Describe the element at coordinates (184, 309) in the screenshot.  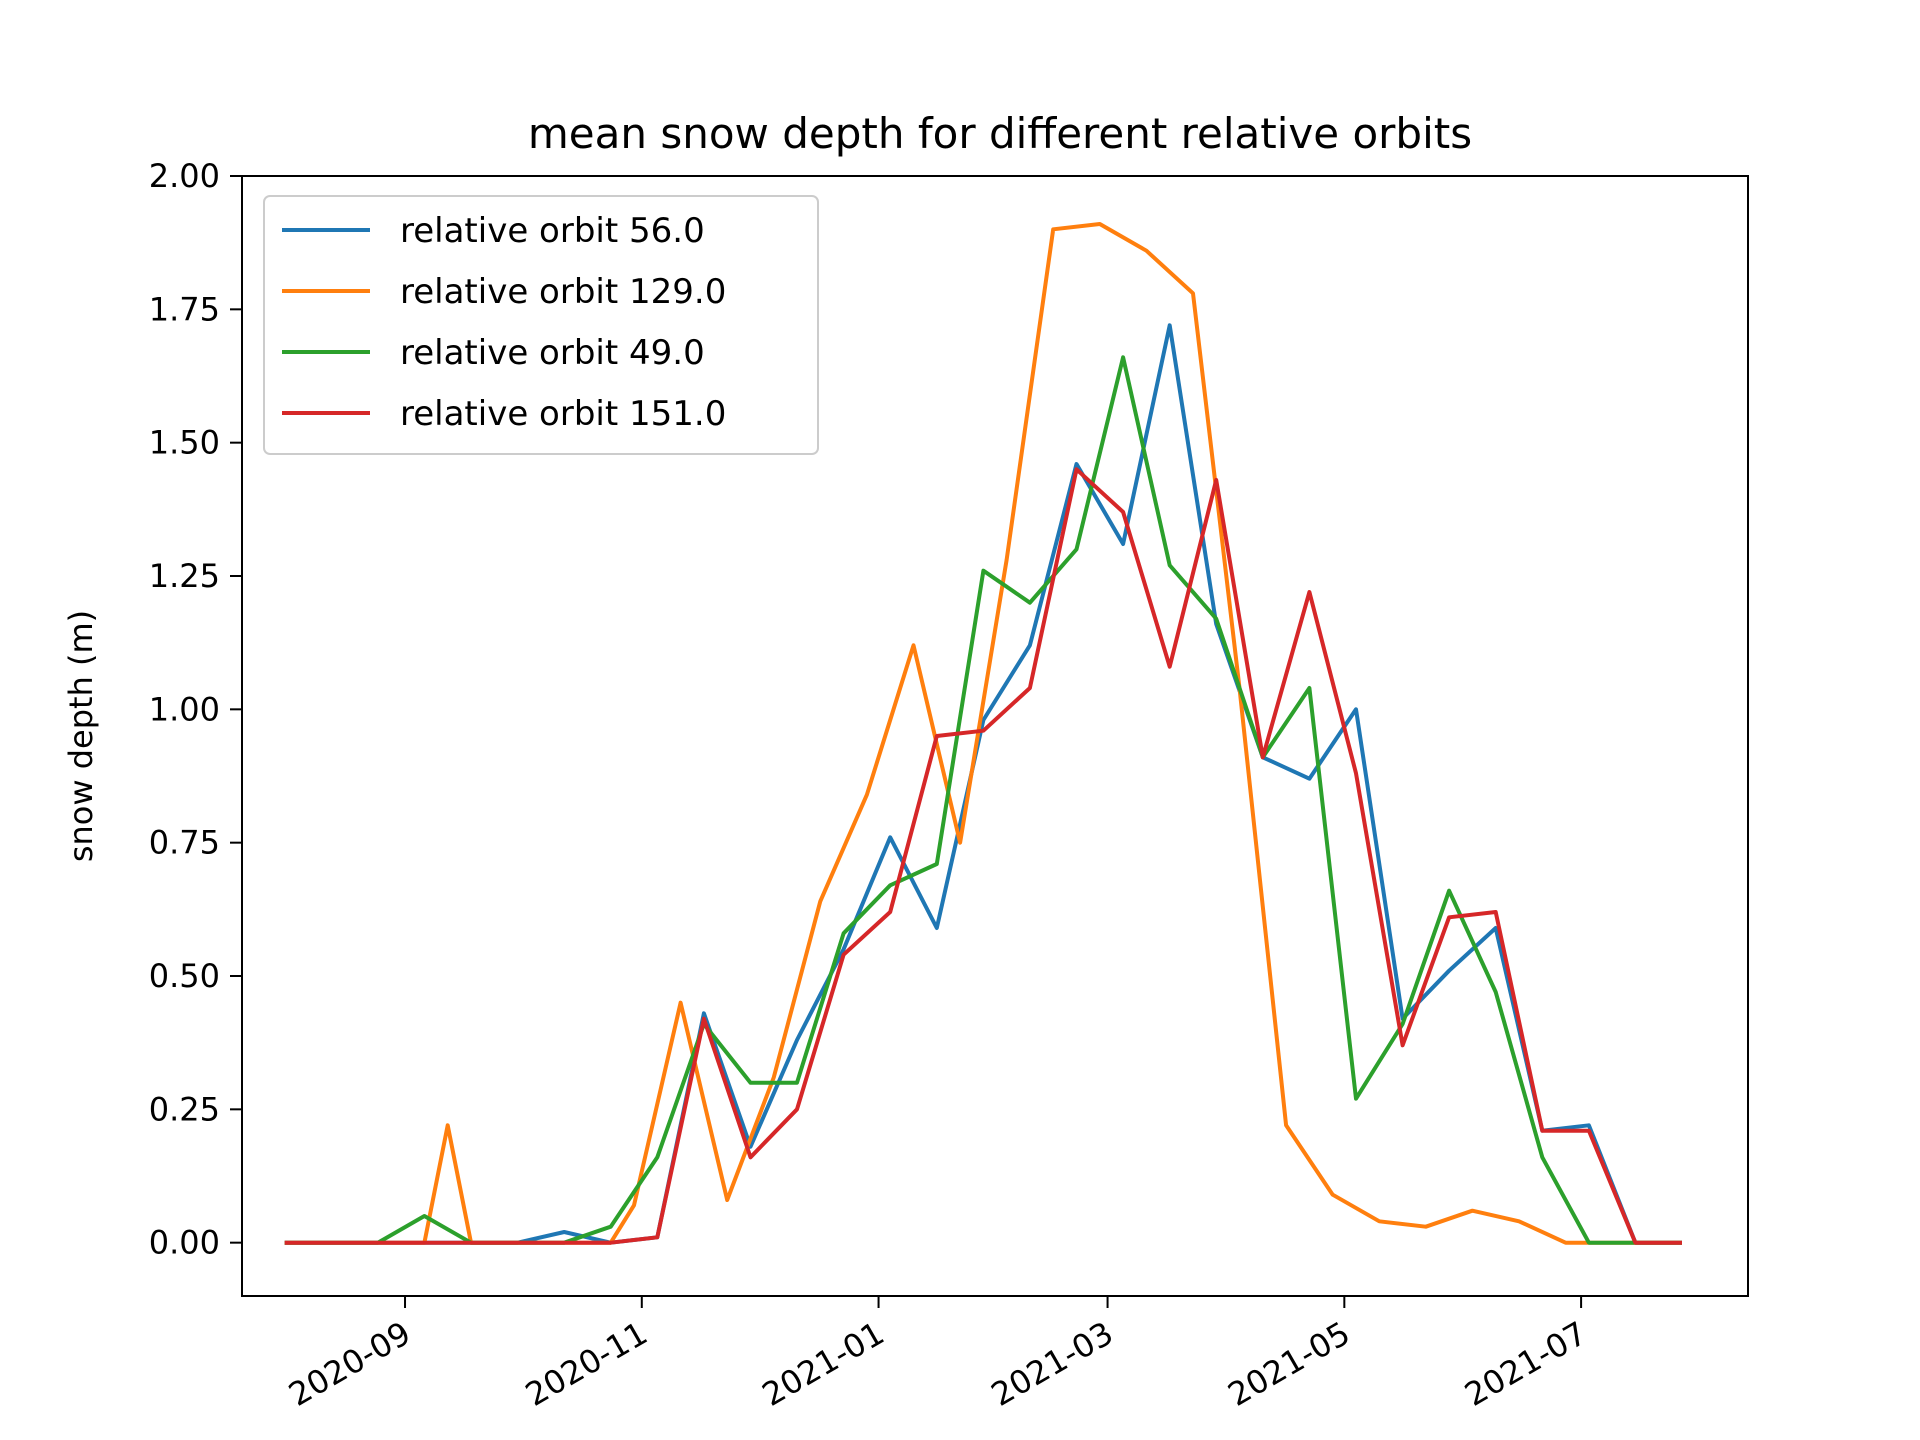
I see `y-tick-label: 1.75` at that location.